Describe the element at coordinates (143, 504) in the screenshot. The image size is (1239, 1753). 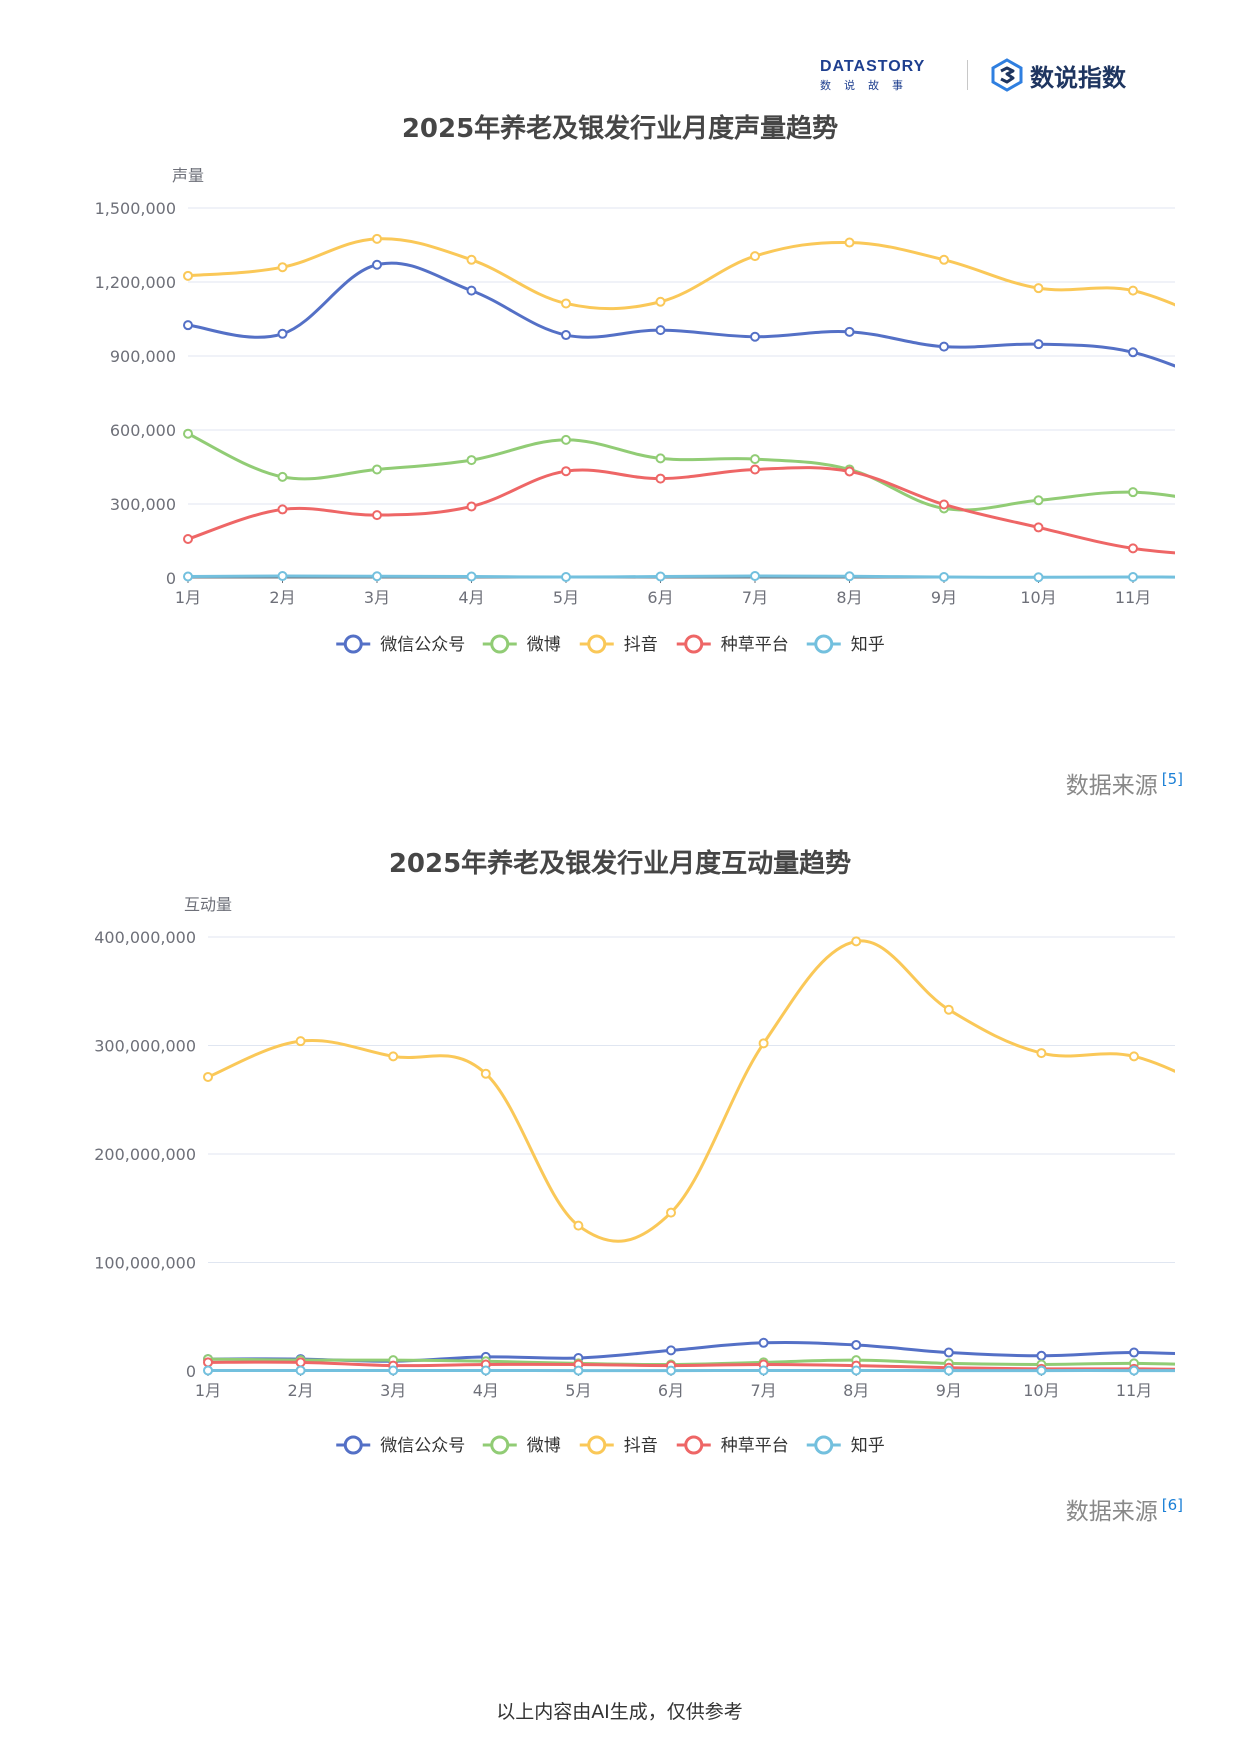
I see `y-tick-label: 300,000` at that location.